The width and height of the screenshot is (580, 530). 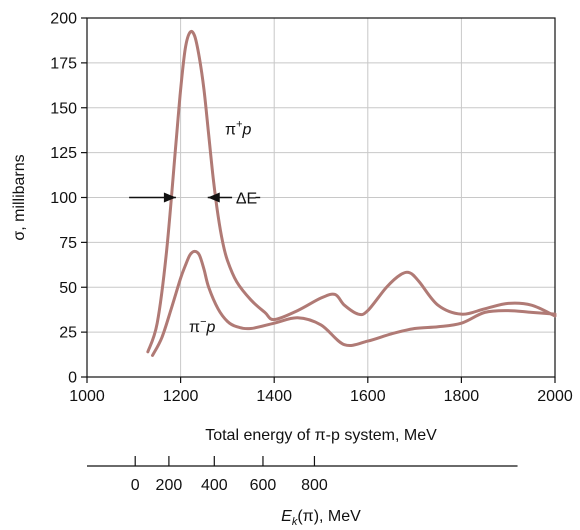 What do you see at coordinates (462, 396) in the screenshot?
I see `x-tick-label: 1800` at bounding box center [462, 396].